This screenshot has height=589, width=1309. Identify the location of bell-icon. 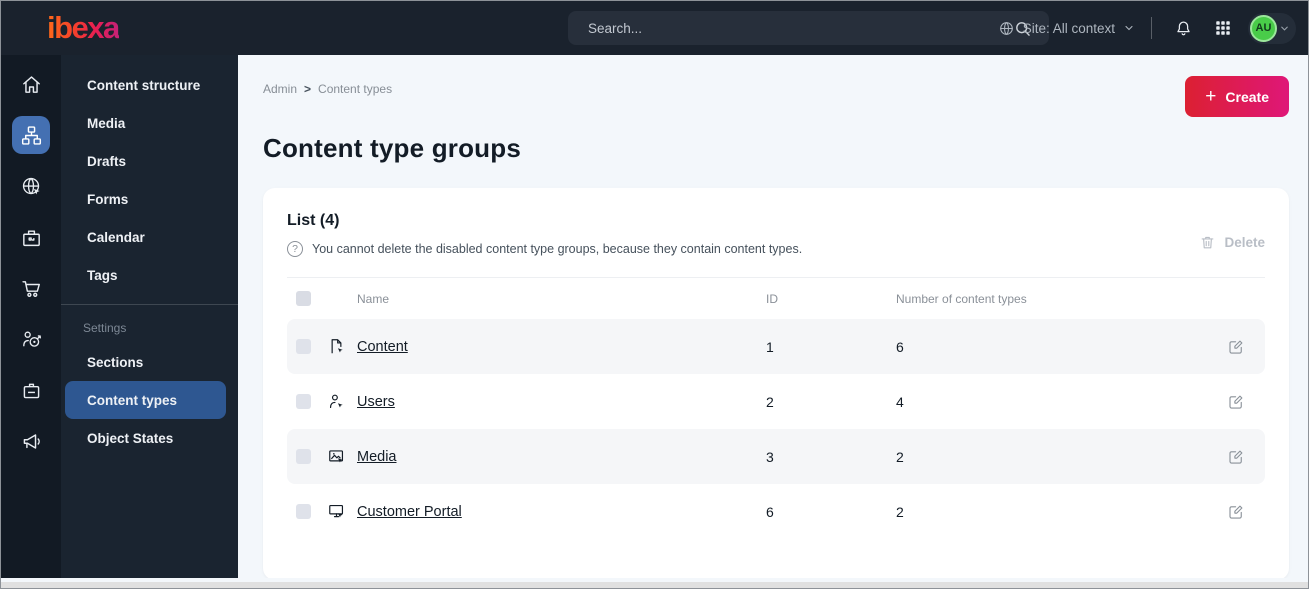
(1183, 28).